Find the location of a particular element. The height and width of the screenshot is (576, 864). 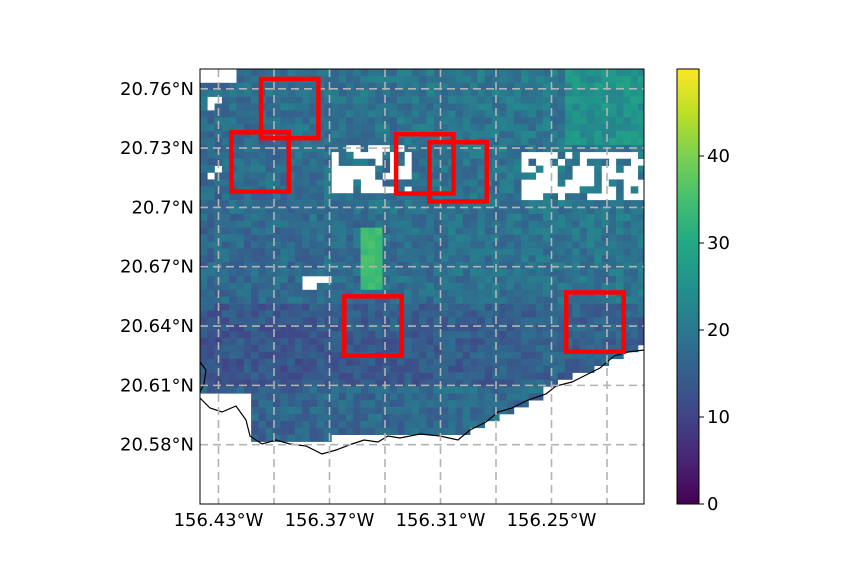

lat-tick-label: 20.67°N is located at coordinates (157, 267).